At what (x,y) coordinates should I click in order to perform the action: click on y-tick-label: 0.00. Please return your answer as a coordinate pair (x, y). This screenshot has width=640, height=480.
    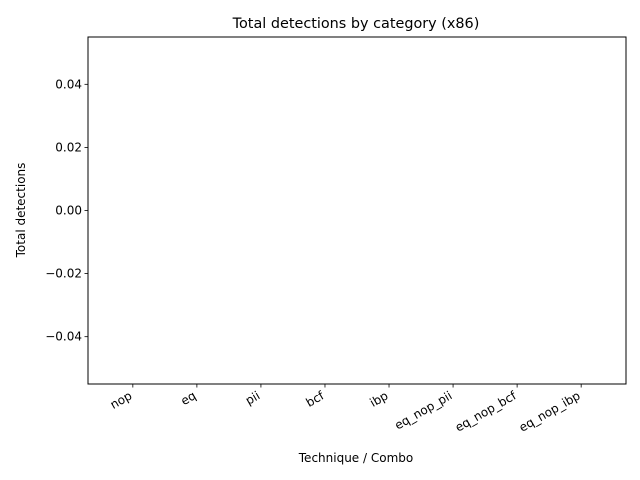
    Looking at the image, I should click on (68, 211).